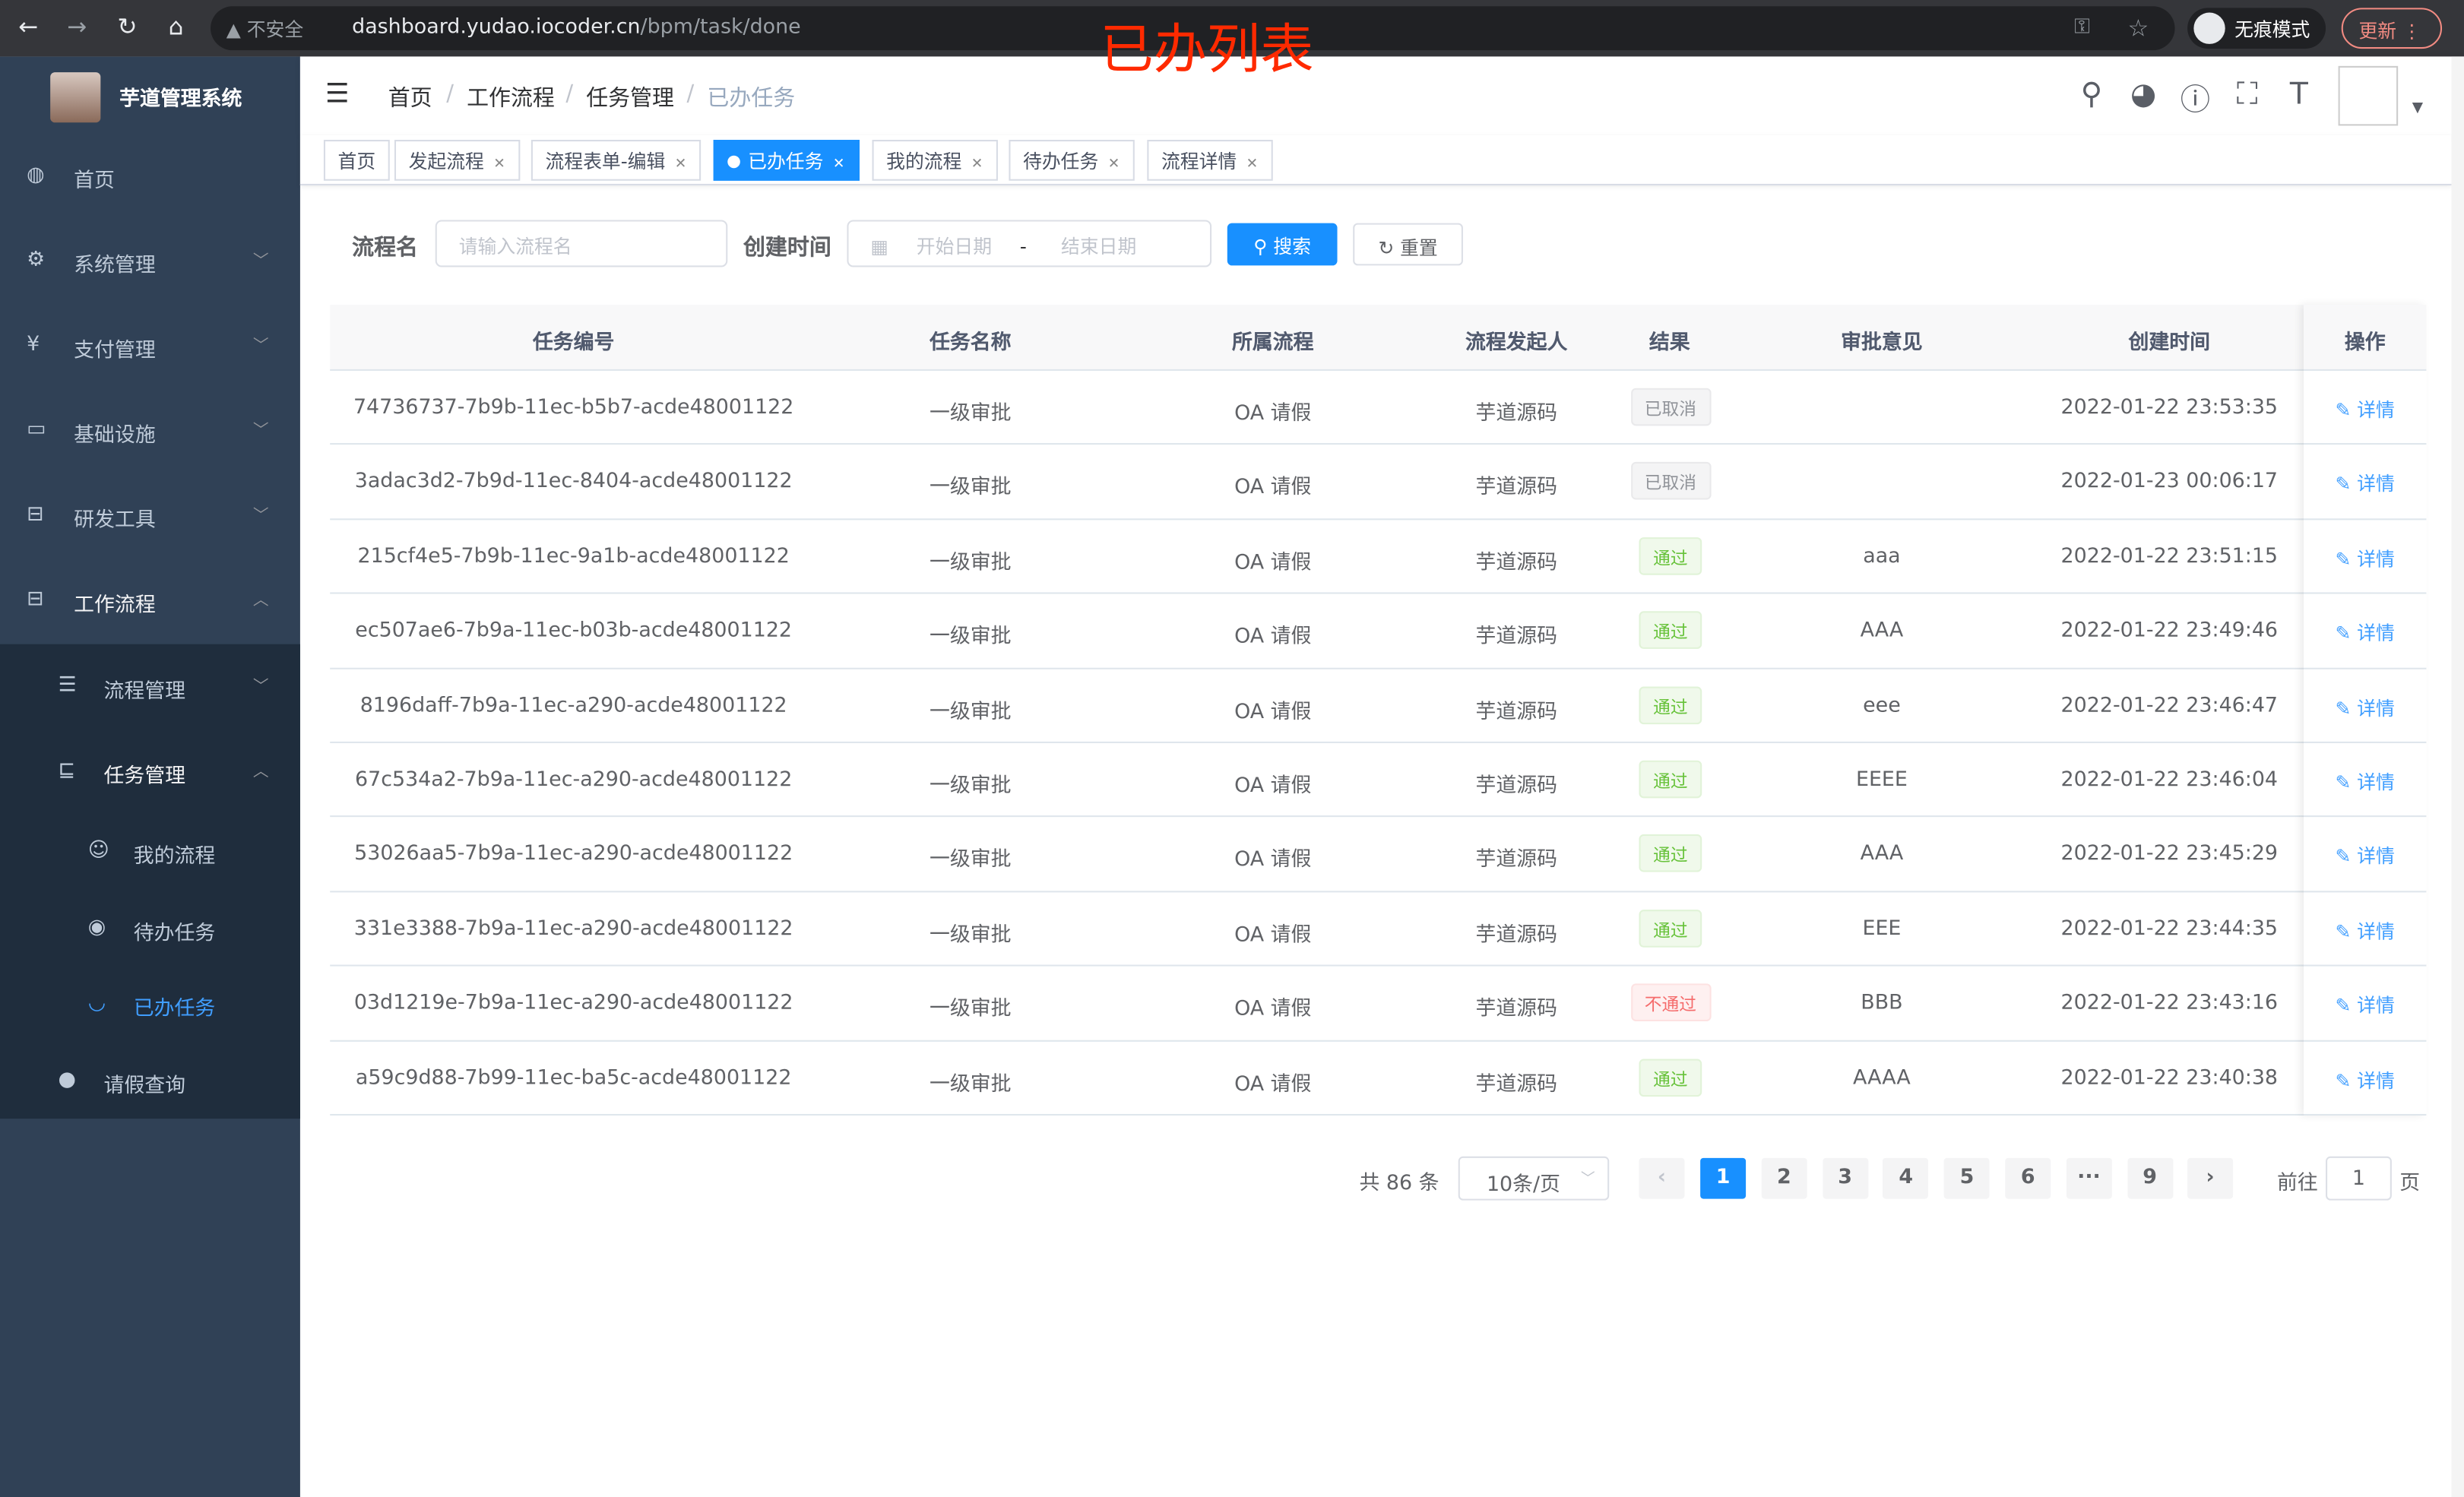  Describe the element at coordinates (573, 408) in the screenshot. I see `task-id-cell: 74736737-7b9b-11ec-b5b7-acde48001122` at that location.